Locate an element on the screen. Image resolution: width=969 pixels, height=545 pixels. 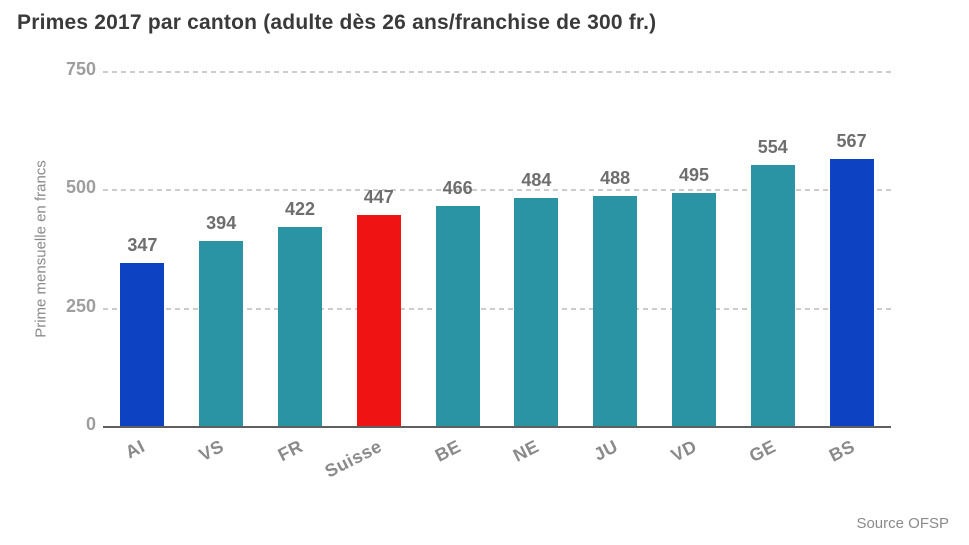
x-axis-label-fr: FR is located at coordinates (290, 451).